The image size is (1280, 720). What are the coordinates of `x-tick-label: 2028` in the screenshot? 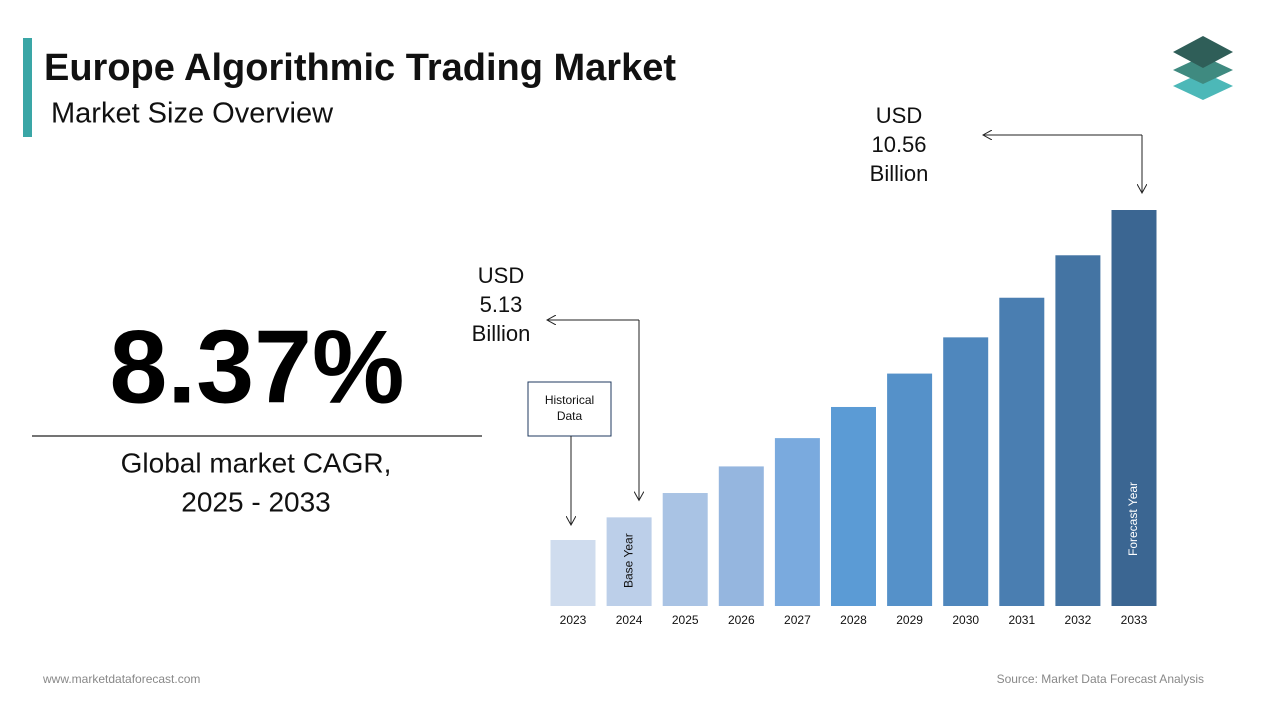 It's located at (853, 620).